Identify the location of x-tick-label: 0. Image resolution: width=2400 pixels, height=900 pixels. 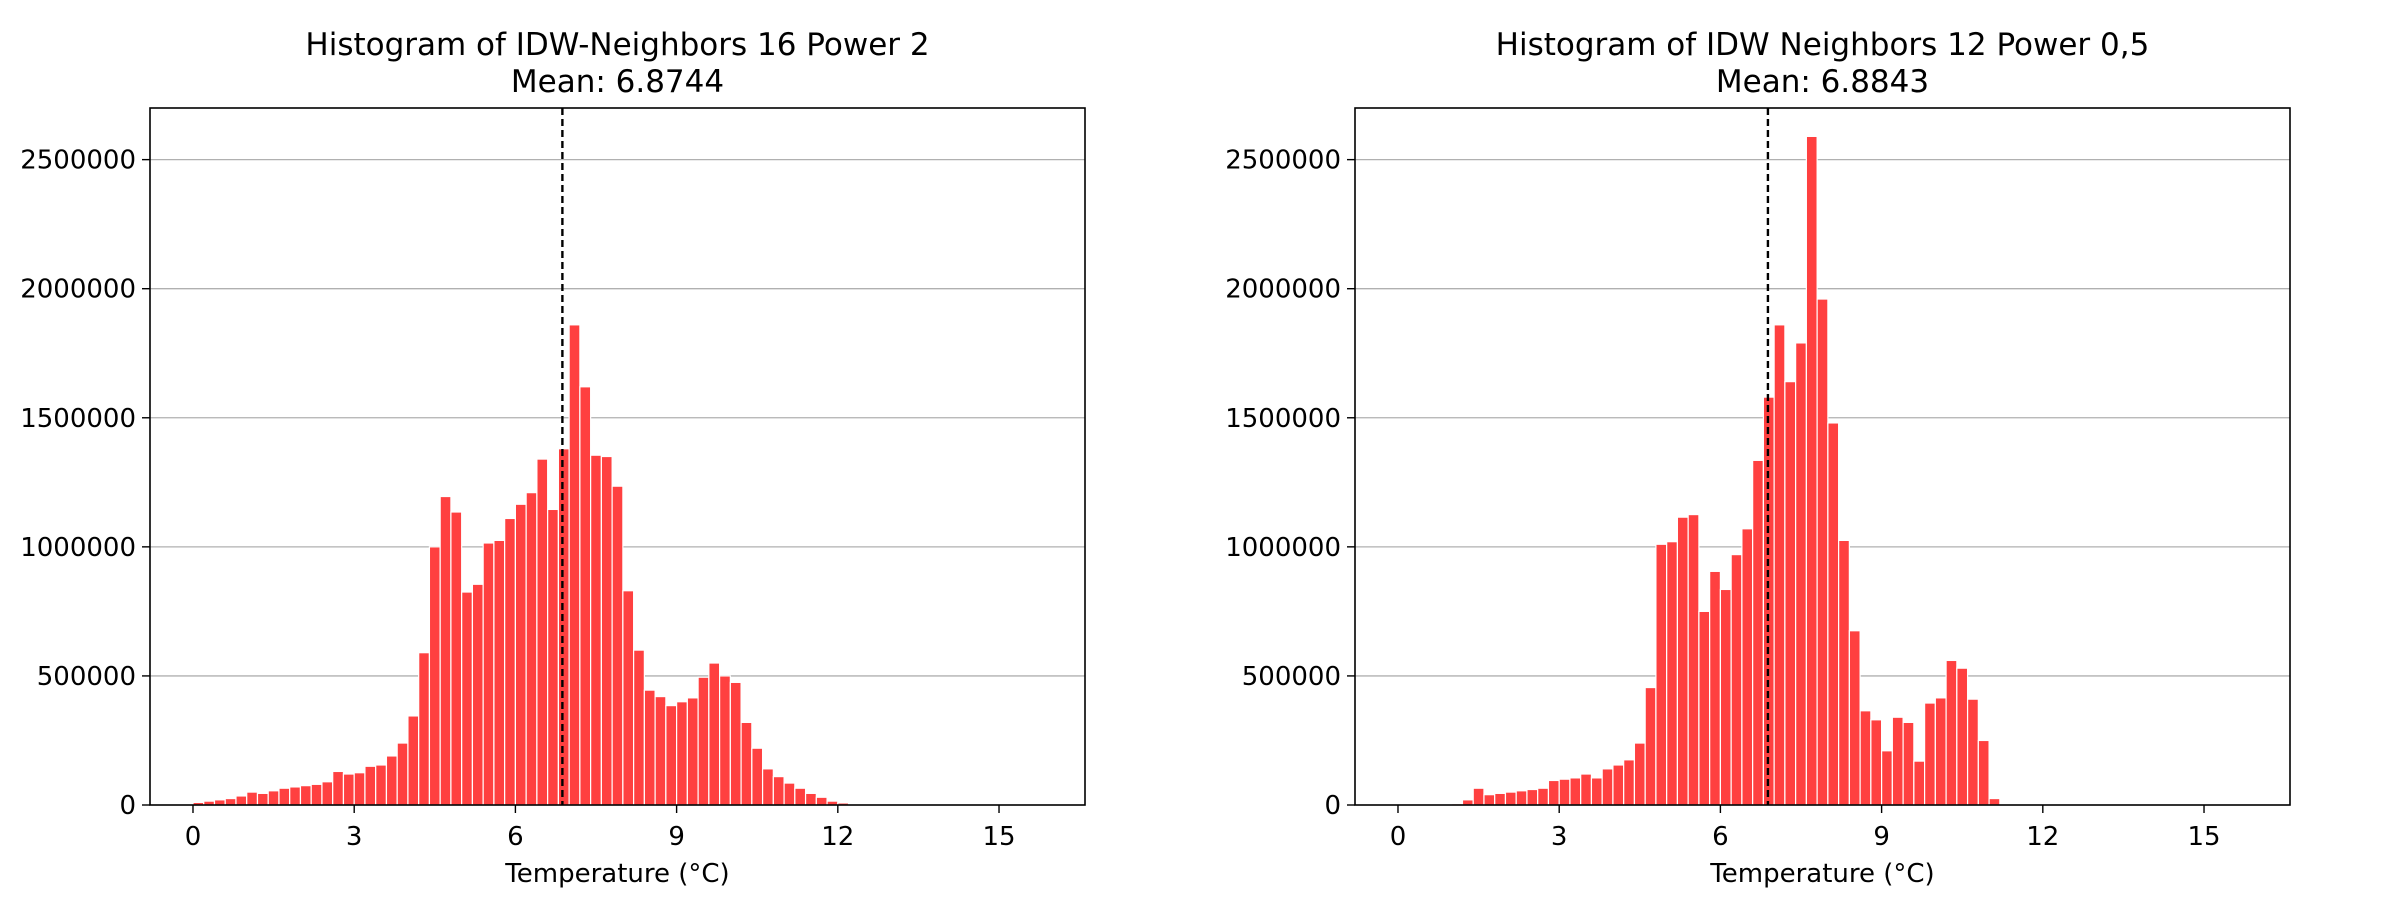
(193, 837).